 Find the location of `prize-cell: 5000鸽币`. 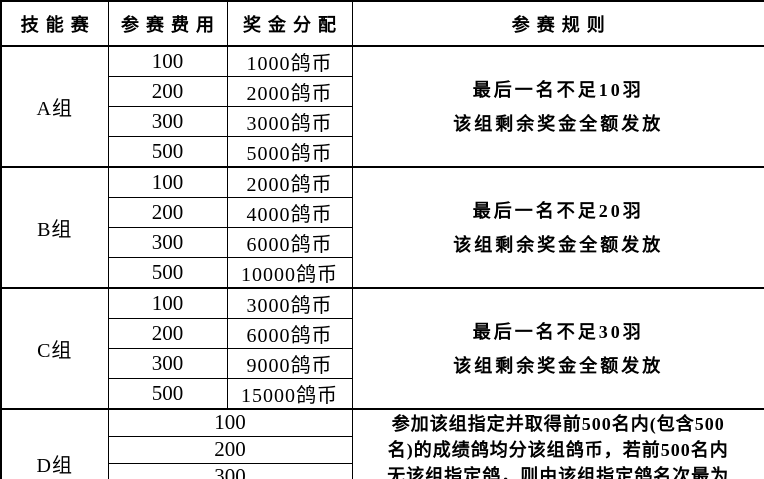

prize-cell: 5000鸽币 is located at coordinates (289, 152).